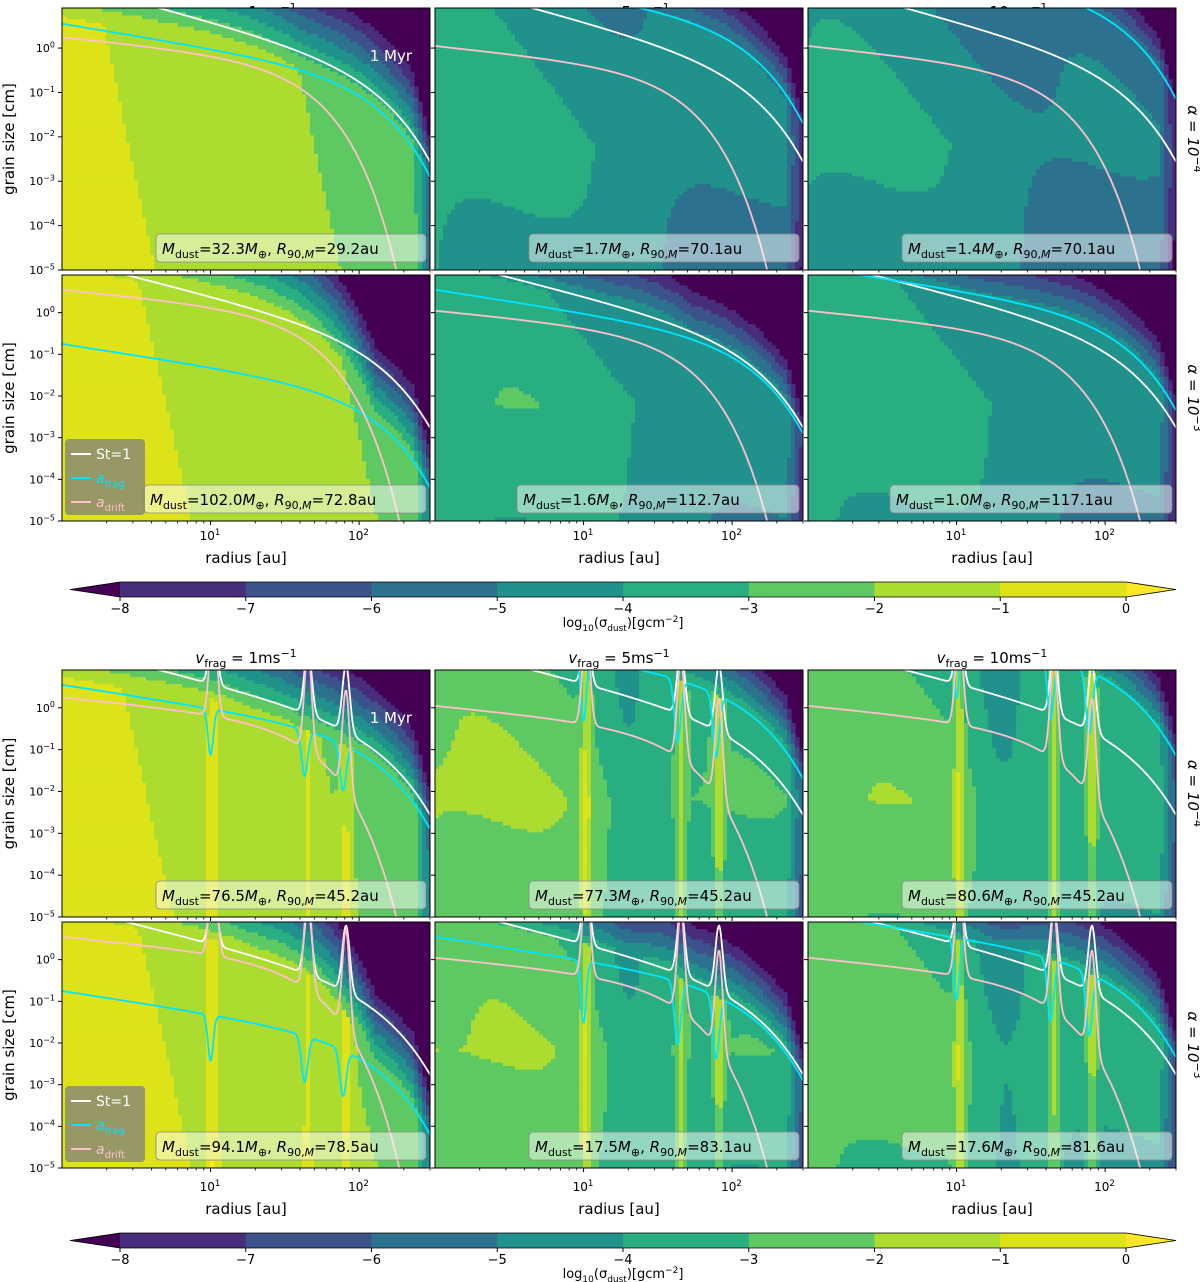 The height and width of the screenshot is (1282, 1200). I want to click on heatmap-area, so click(992, 398).